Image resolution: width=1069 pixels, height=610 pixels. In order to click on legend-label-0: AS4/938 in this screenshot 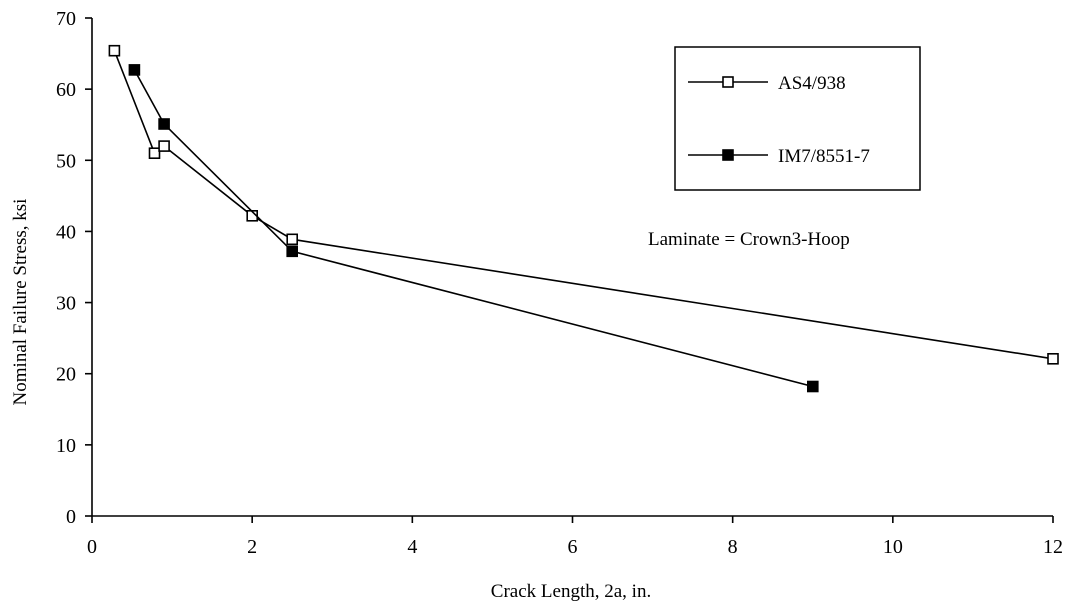, I will do `click(812, 83)`.